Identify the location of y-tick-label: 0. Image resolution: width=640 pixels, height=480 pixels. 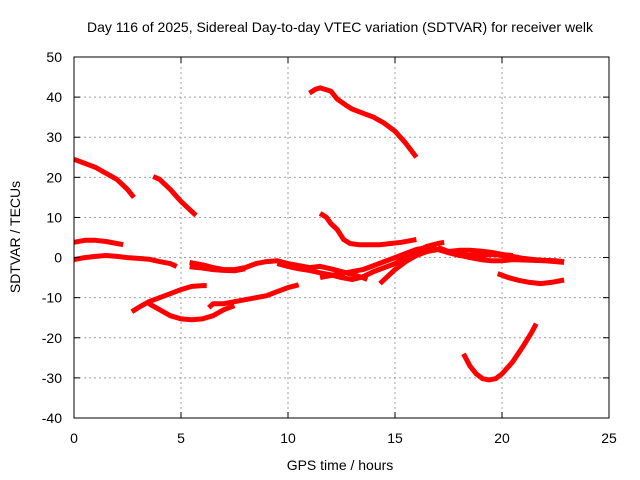
(58, 258).